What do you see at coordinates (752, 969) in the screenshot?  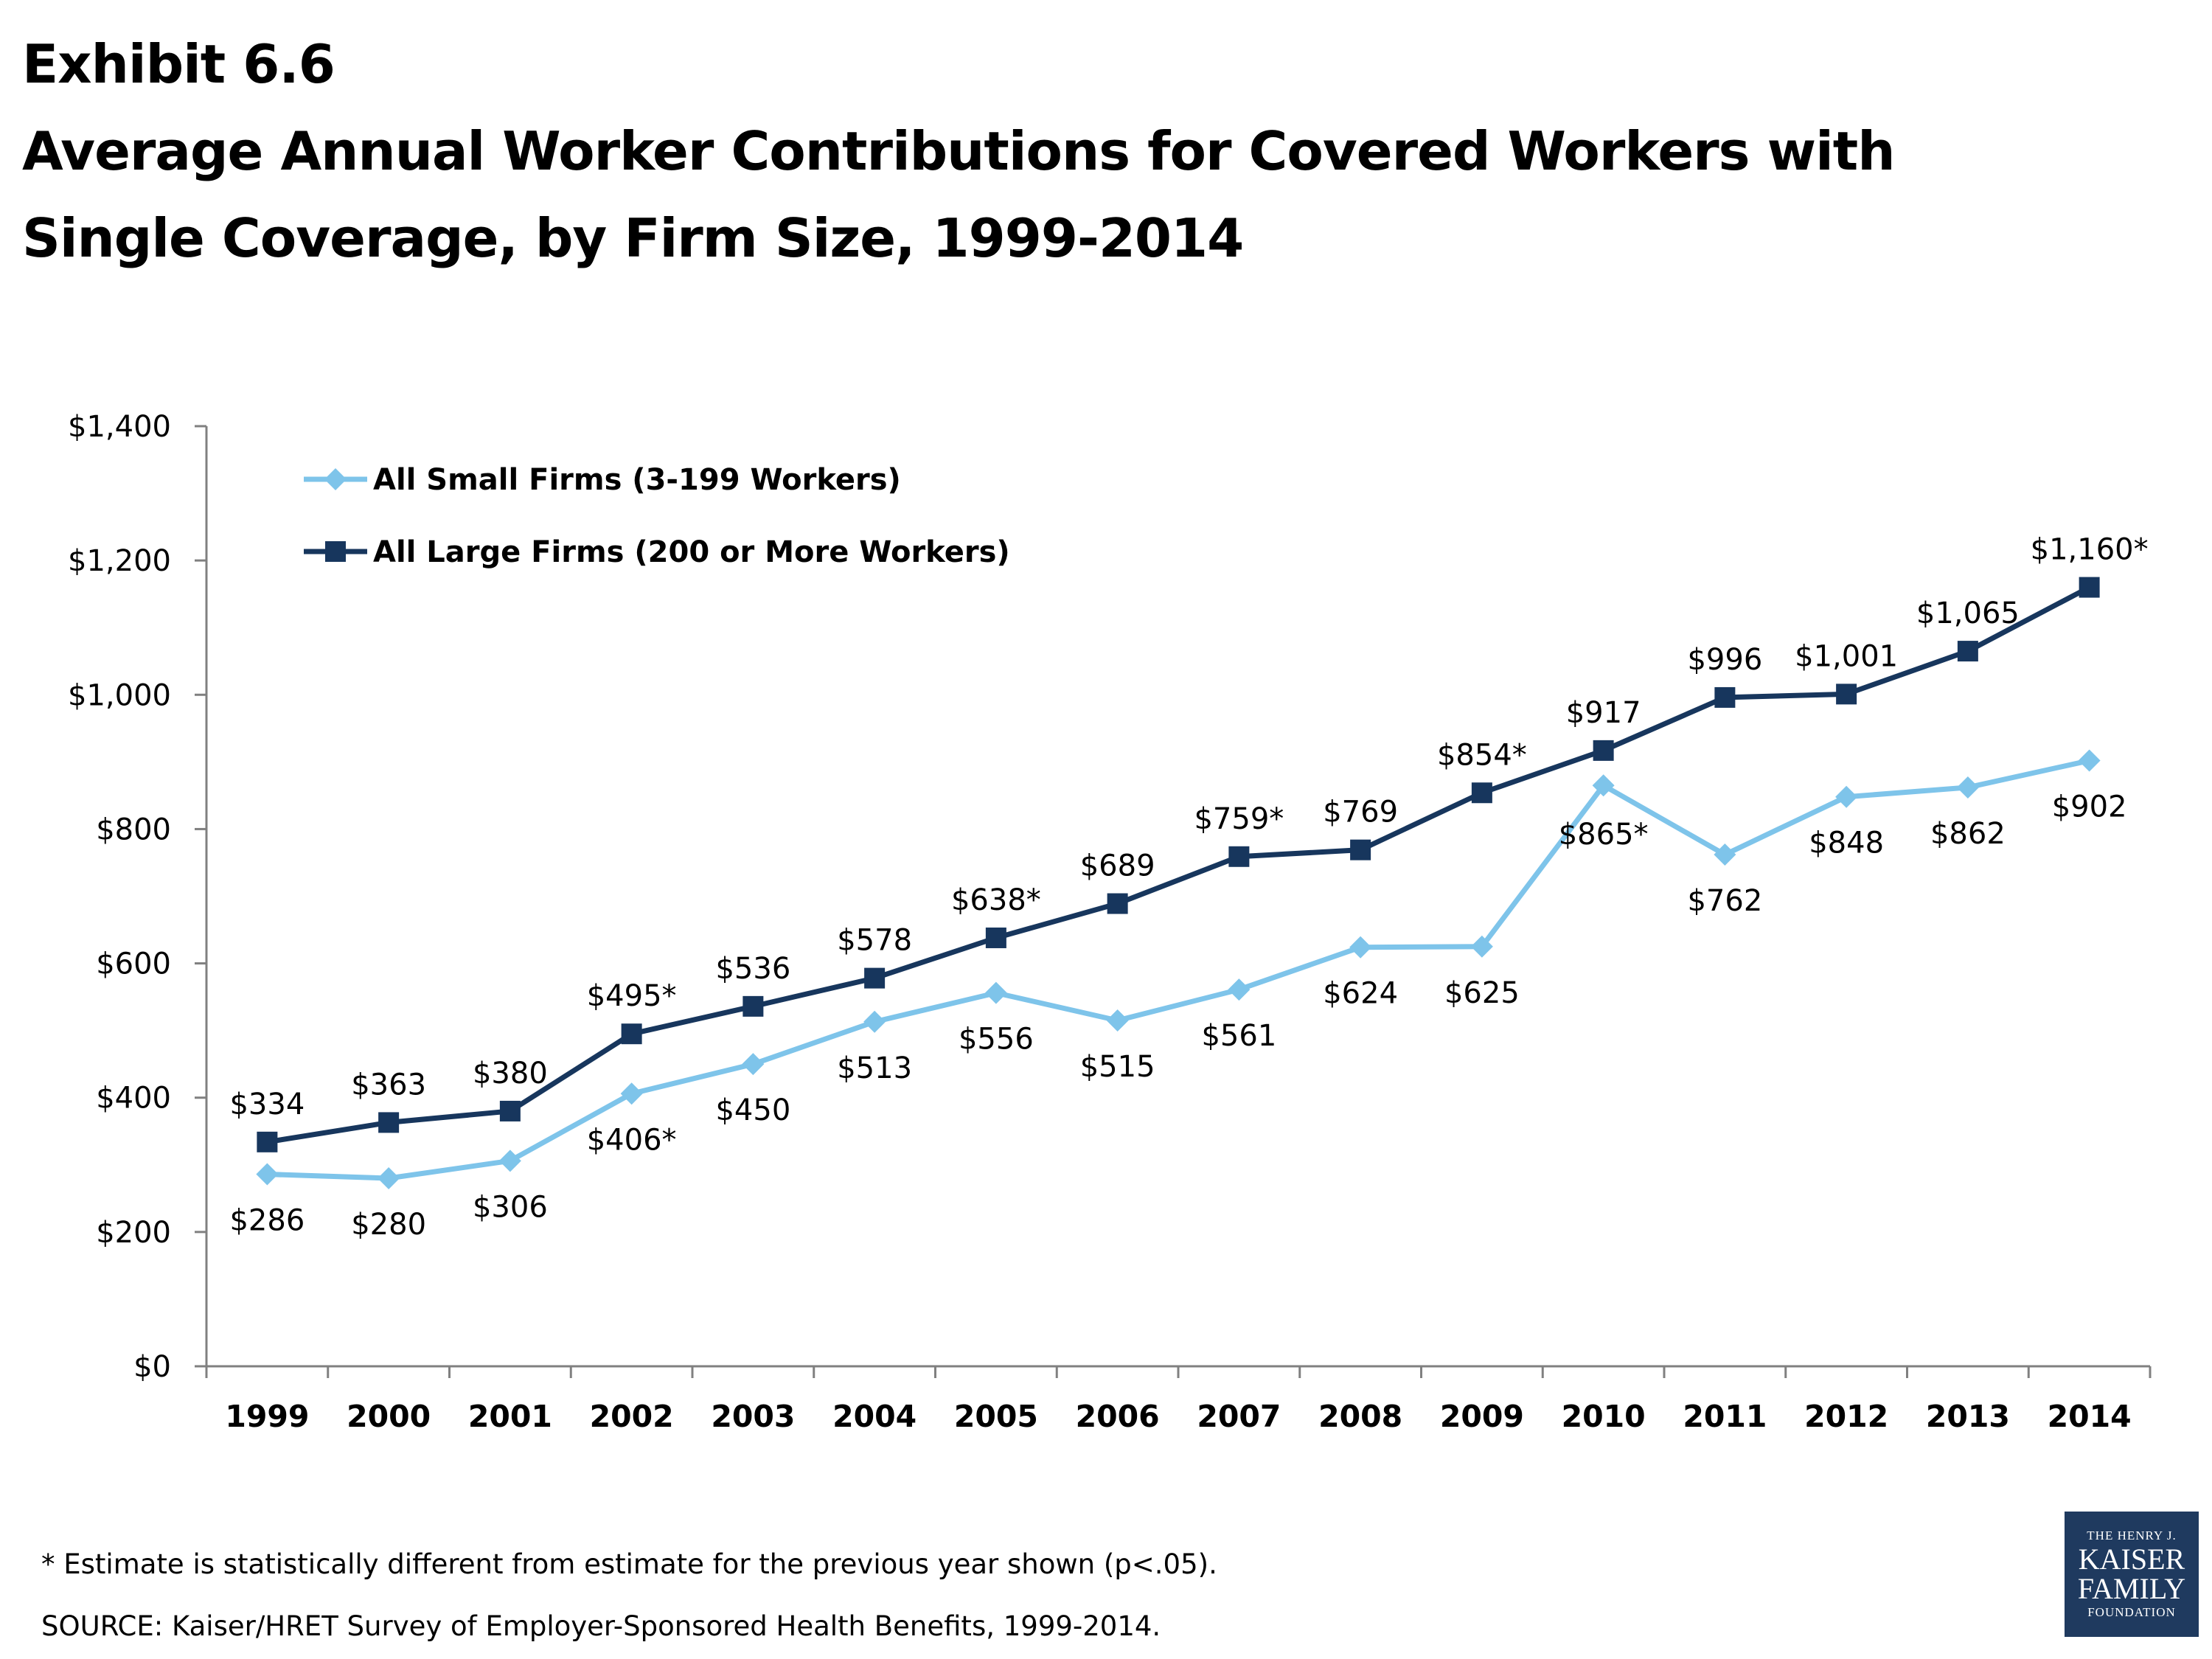 I see `large-firms-data-label: $536` at bounding box center [752, 969].